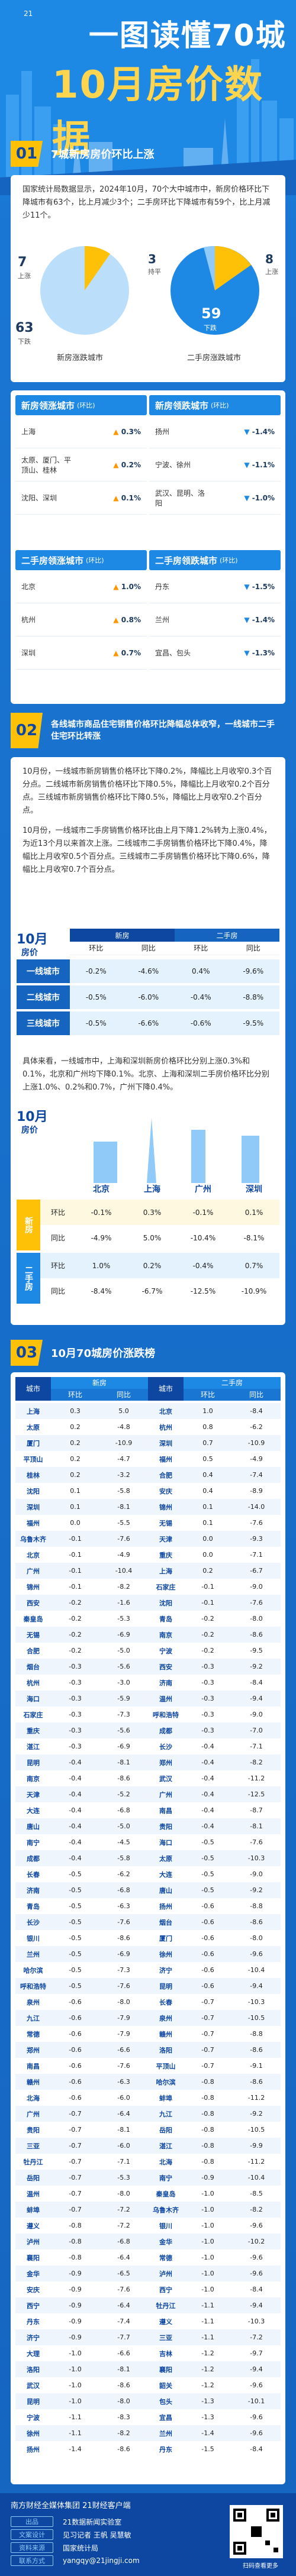 The image size is (296, 2576). What do you see at coordinates (148, 1858) in the screenshot?
I see `table-row: 成都 -0.4 -5.8 太原 -0.5 -10.3` at bounding box center [148, 1858].